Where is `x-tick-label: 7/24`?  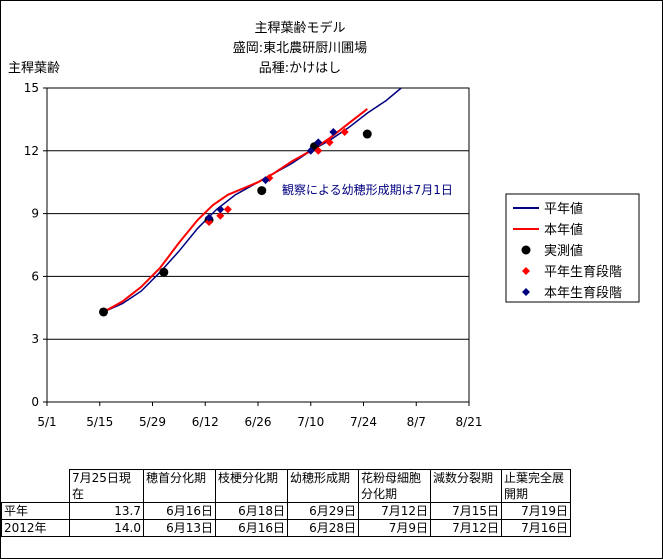 x-tick-label: 7/24 is located at coordinates (363, 422).